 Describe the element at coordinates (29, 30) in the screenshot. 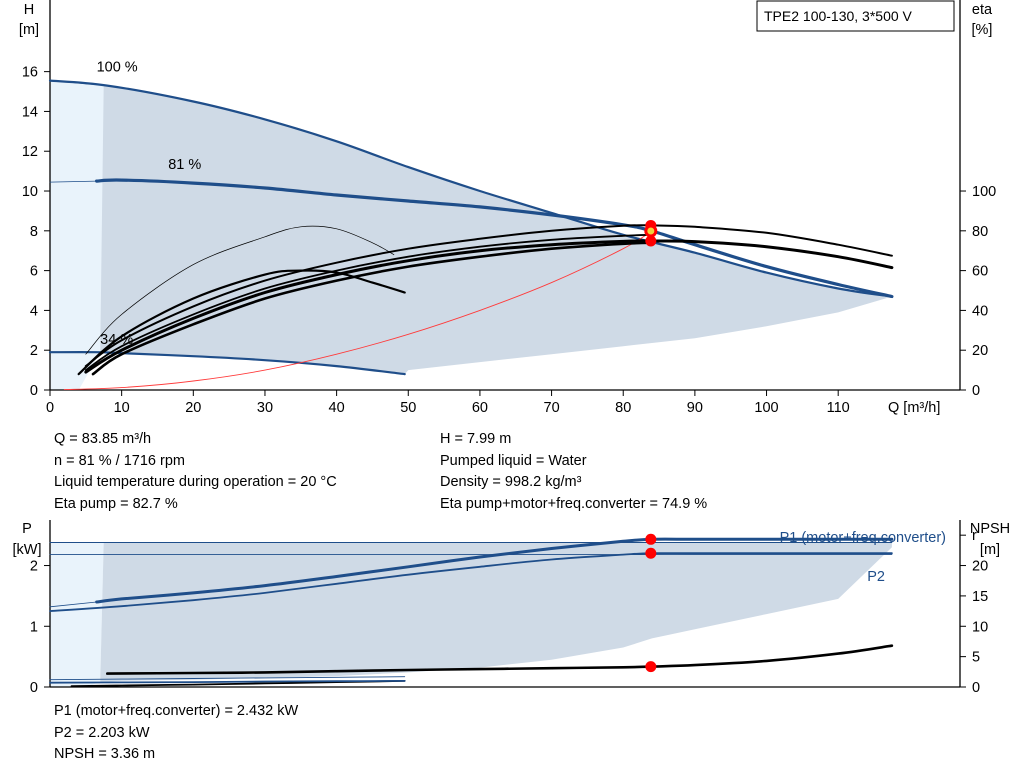

I see `y-axis-label: [m]` at that location.